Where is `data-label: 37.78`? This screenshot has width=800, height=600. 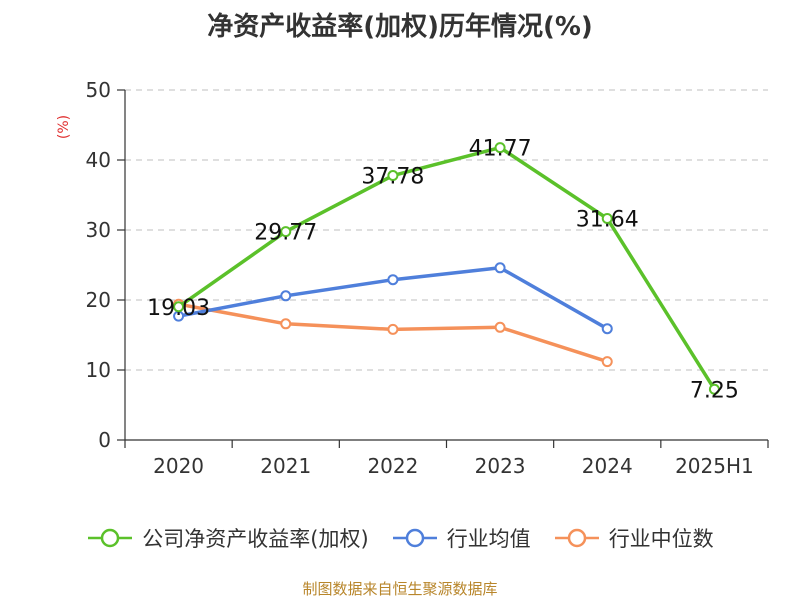
data-label: 37.78 is located at coordinates (392, 177).